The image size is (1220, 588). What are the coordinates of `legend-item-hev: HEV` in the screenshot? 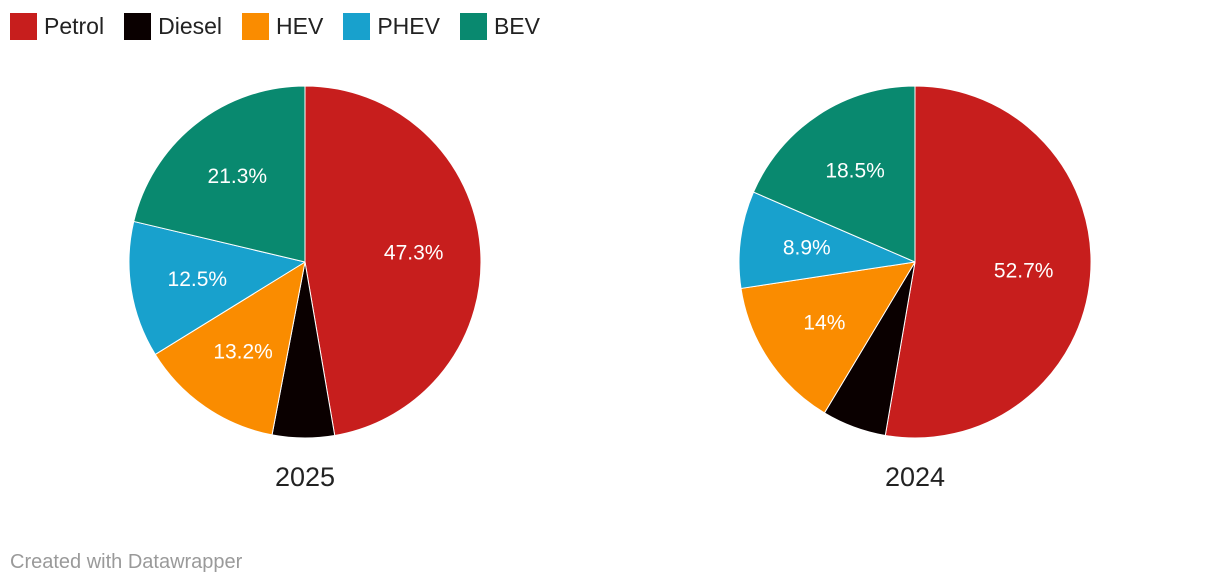 It's located at (282, 26).